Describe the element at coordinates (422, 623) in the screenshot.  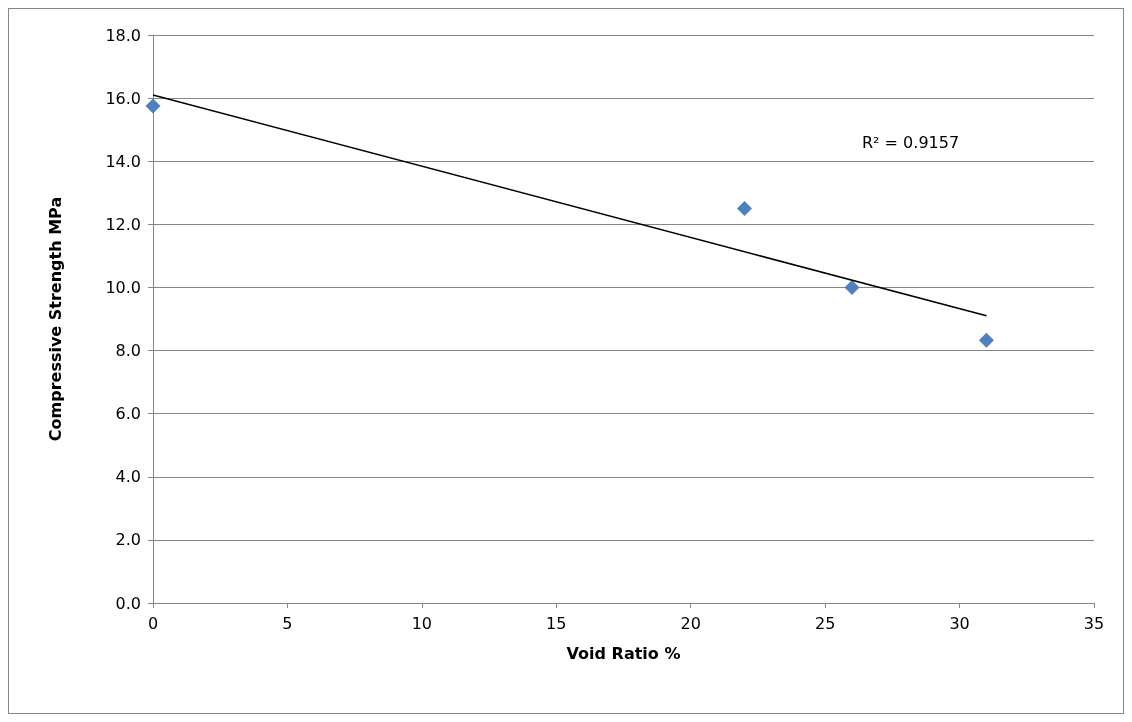
I see `x-tick-label: 10` at that location.